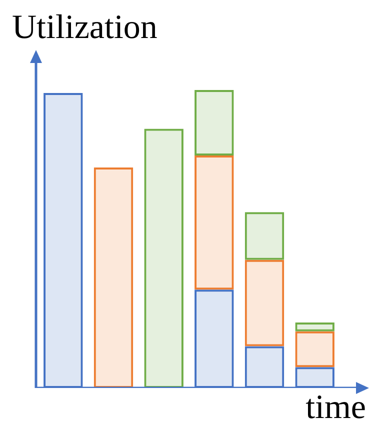 This screenshot has height=436, width=378. What do you see at coordinates (85, 28) in the screenshot?
I see `y-axis-title: Utilization` at bounding box center [85, 28].